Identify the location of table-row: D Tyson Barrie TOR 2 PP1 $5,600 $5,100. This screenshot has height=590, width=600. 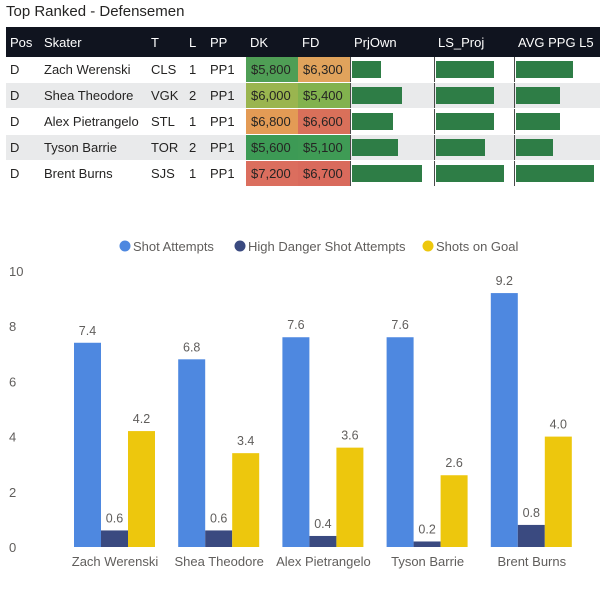
(303, 147).